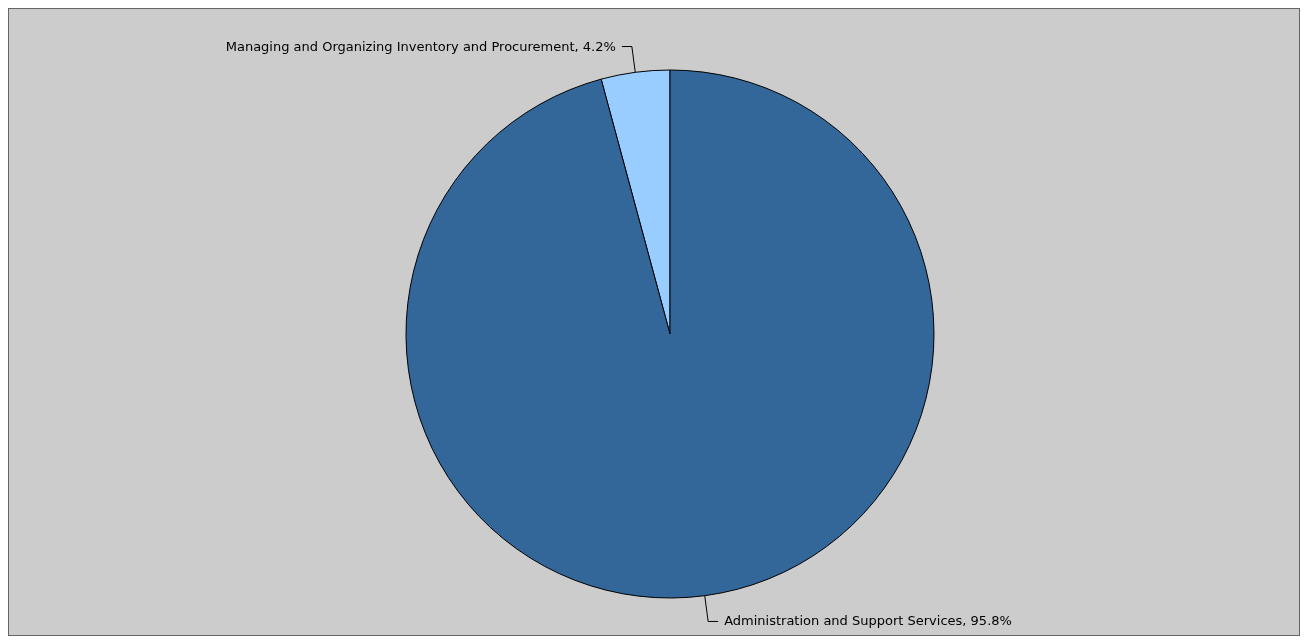  Describe the element at coordinates (868, 621) in the screenshot. I see `slice-label: Administration and Support Services, 95.8%` at that location.